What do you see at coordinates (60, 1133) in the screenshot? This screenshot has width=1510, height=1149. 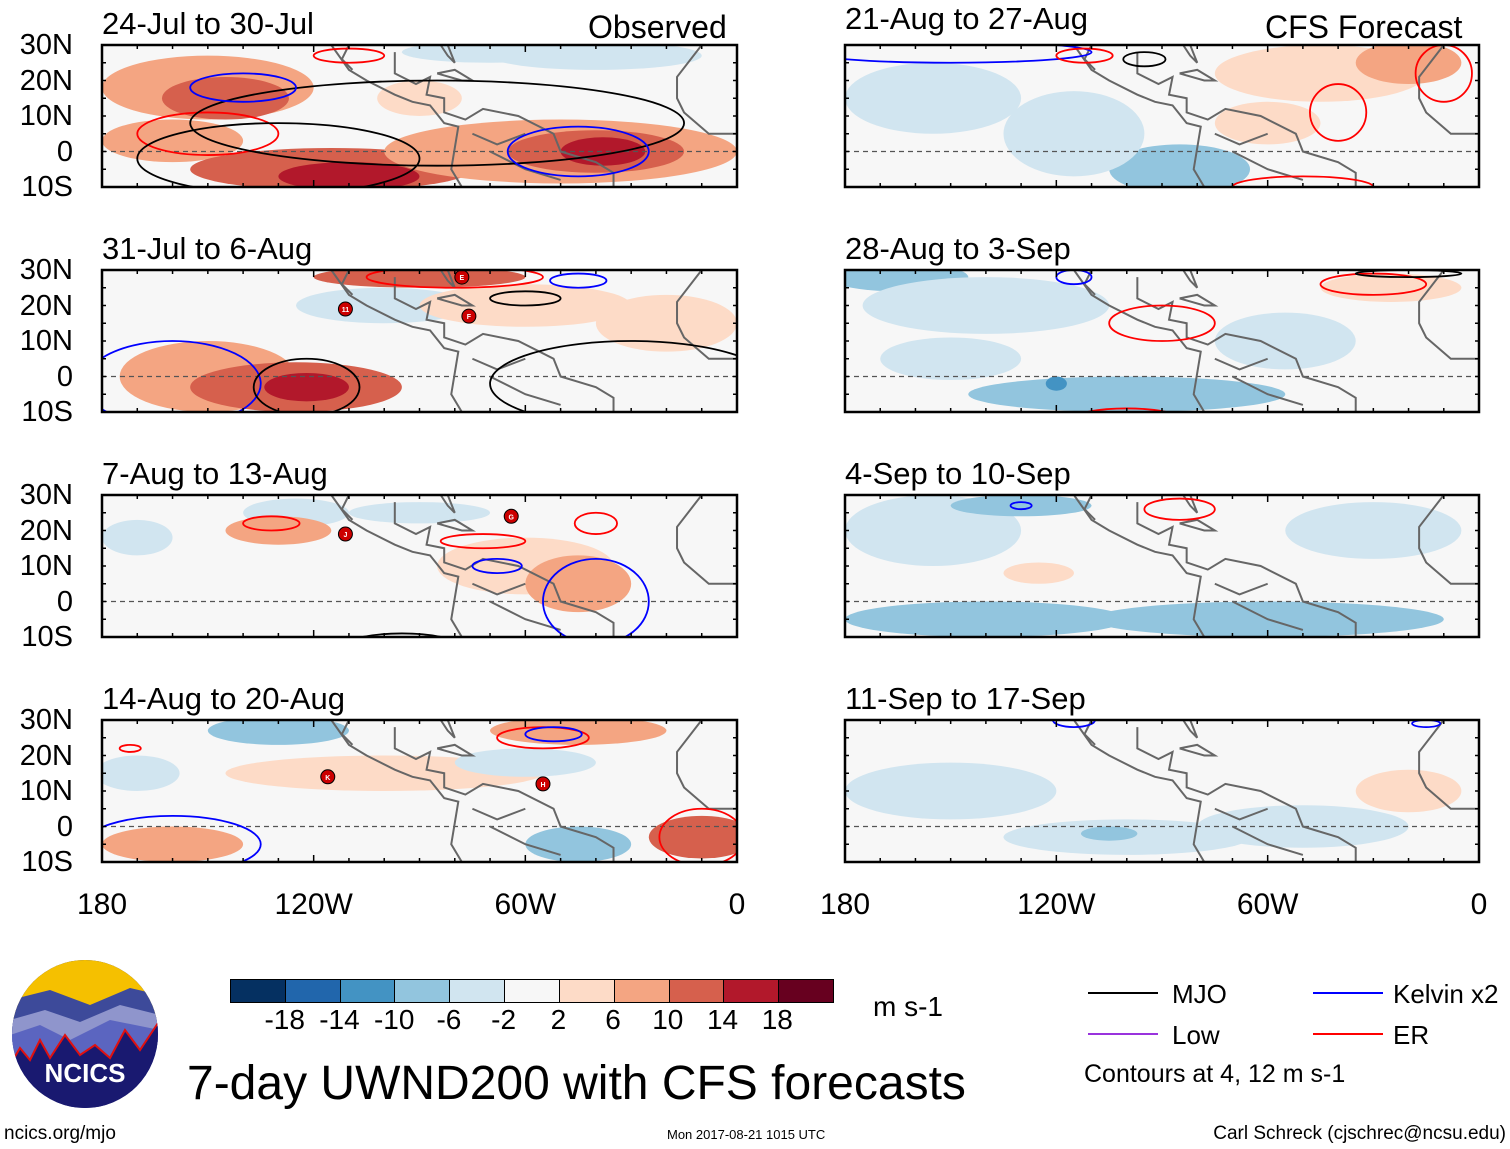 I see `footer-url: ncics.org/mjo` at bounding box center [60, 1133].